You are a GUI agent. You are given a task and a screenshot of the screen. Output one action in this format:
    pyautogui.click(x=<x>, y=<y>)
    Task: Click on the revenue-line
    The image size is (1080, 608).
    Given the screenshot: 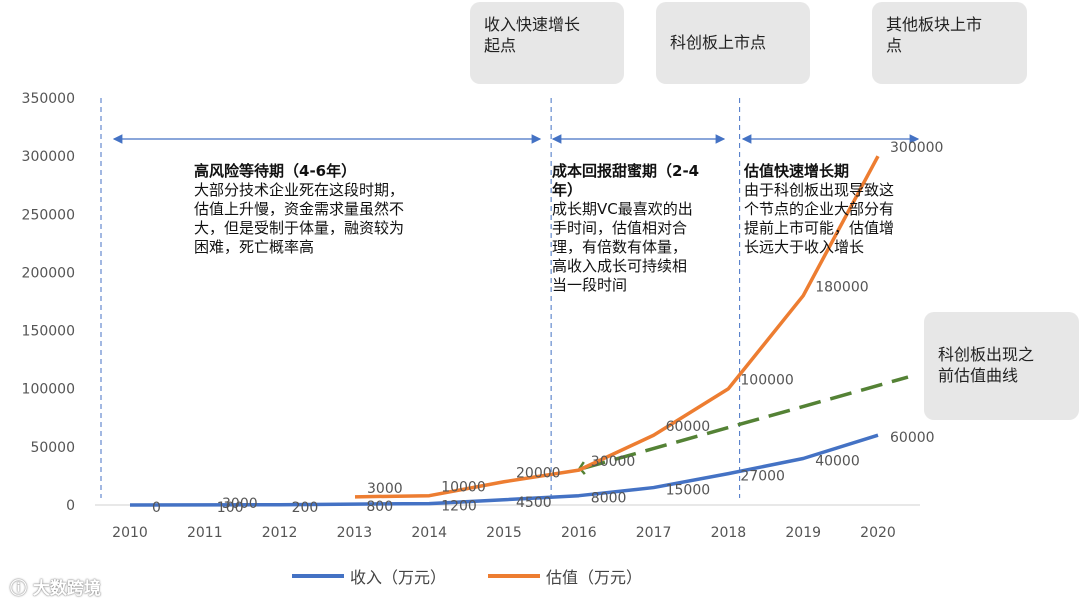 What is the action you would take?
    pyautogui.click(x=504, y=470)
    